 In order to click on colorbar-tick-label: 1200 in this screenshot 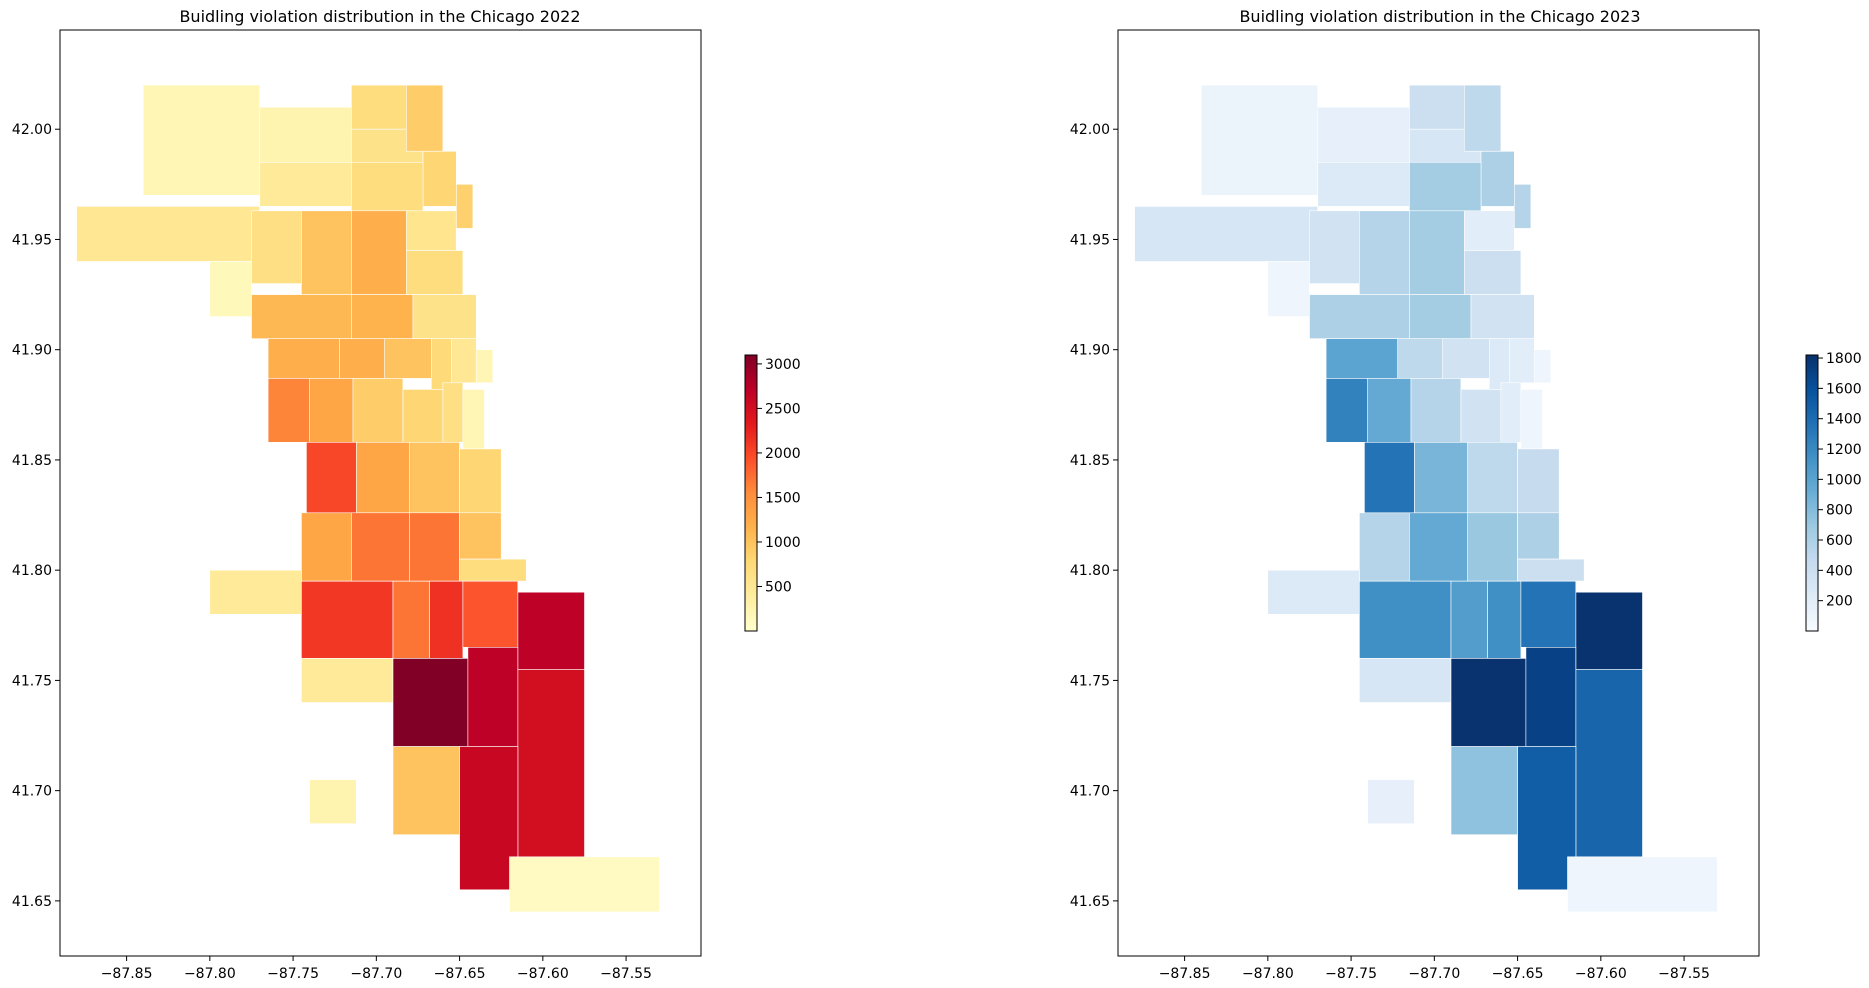, I will do `click(1844, 450)`.